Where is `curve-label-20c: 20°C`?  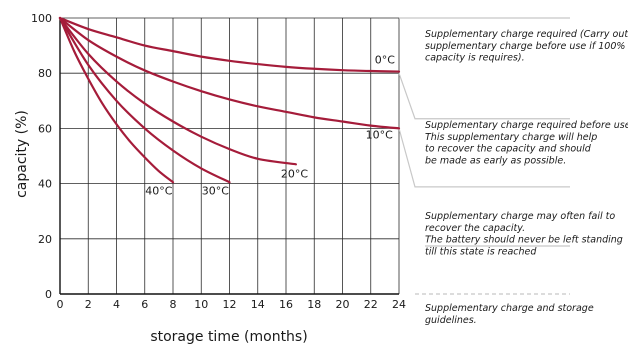 curve-label-20c: 20°C is located at coordinates (294, 173).